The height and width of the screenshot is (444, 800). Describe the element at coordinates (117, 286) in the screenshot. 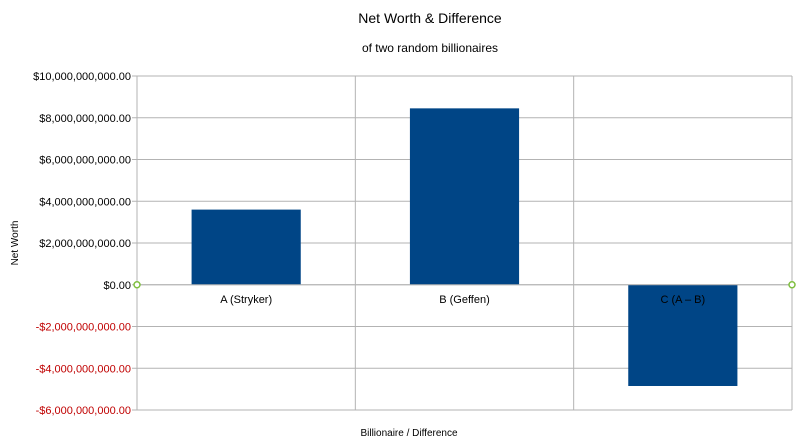

I see `y-tick-label: $0.00` at that location.